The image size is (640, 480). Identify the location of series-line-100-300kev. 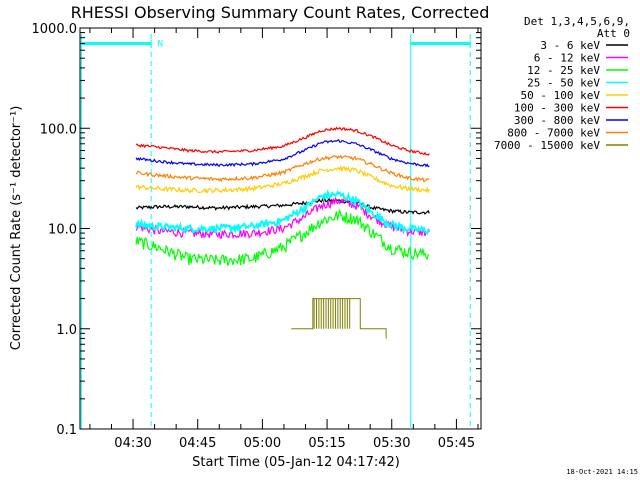
(282, 141).